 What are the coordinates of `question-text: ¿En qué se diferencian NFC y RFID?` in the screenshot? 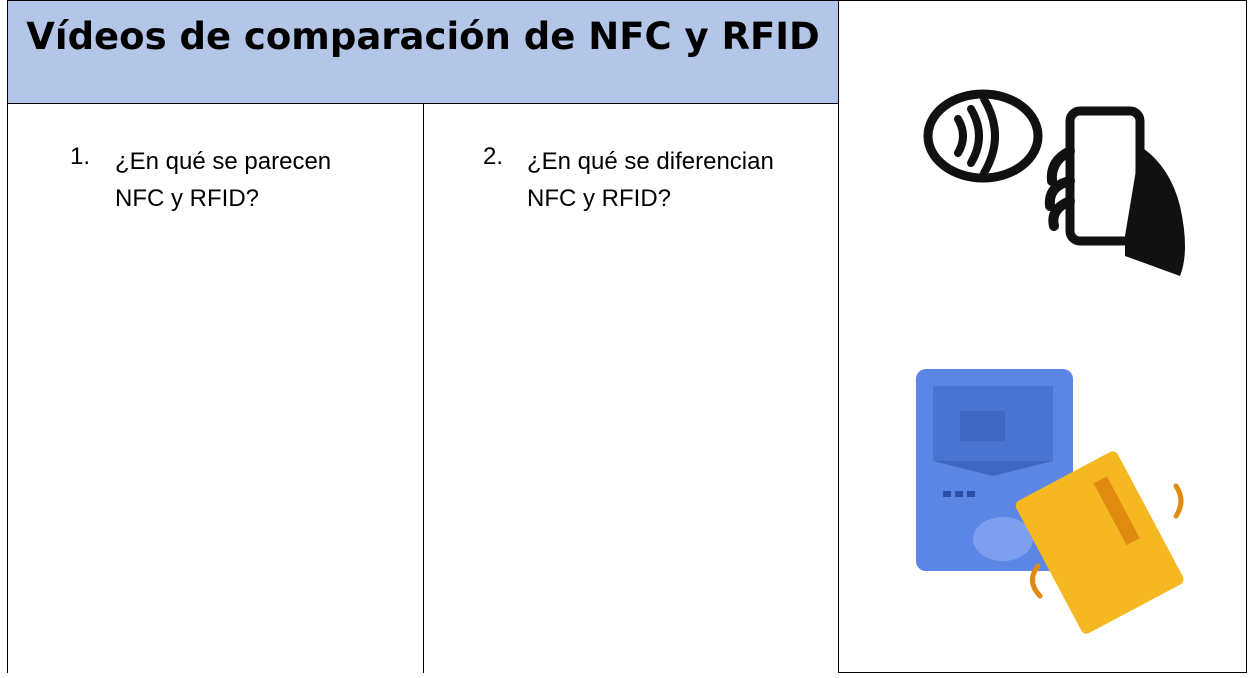 It's located at (650, 180).